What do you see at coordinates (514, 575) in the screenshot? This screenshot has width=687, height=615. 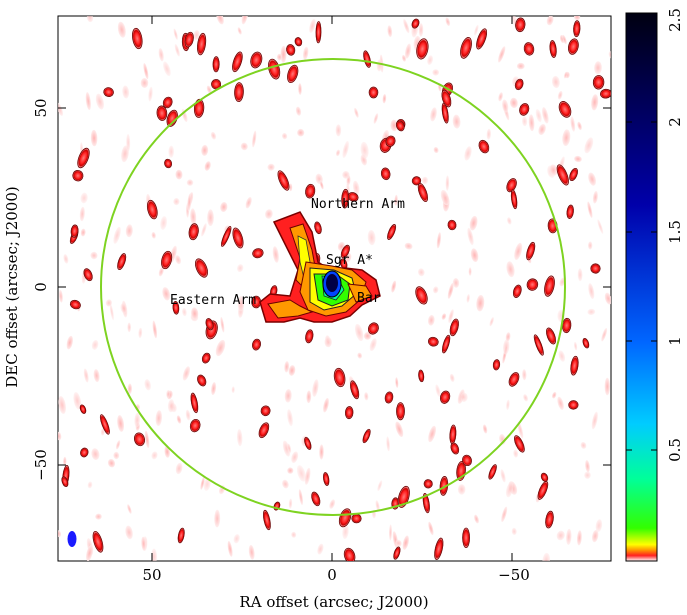 I see `x-tick-label: −50` at bounding box center [514, 575].